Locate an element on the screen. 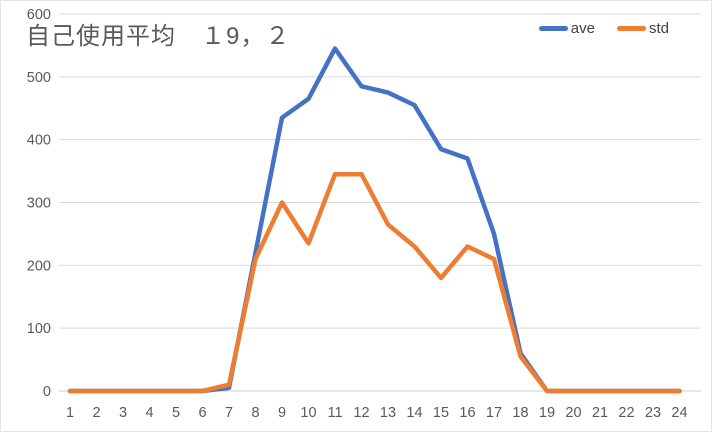  x-tick-label: 10 is located at coordinates (308, 413).